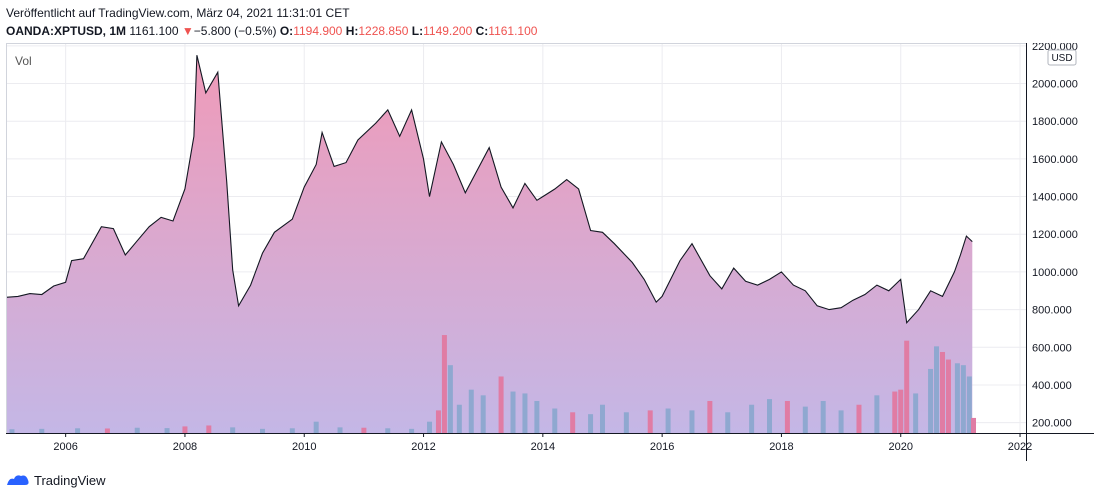 This screenshot has height=498, width=1100. I want to click on high-label: H:, so click(352, 31).